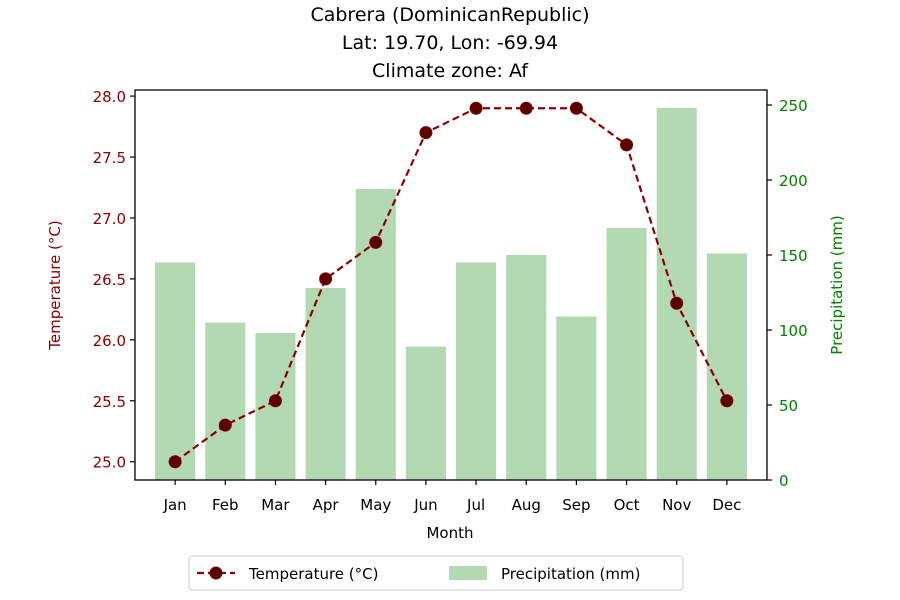 The width and height of the screenshot is (900, 600). What do you see at coordinates (55, 285) in the screenshot?
I see `left-axis-label: Temperature (°C)` at bounding box center [55, 285].